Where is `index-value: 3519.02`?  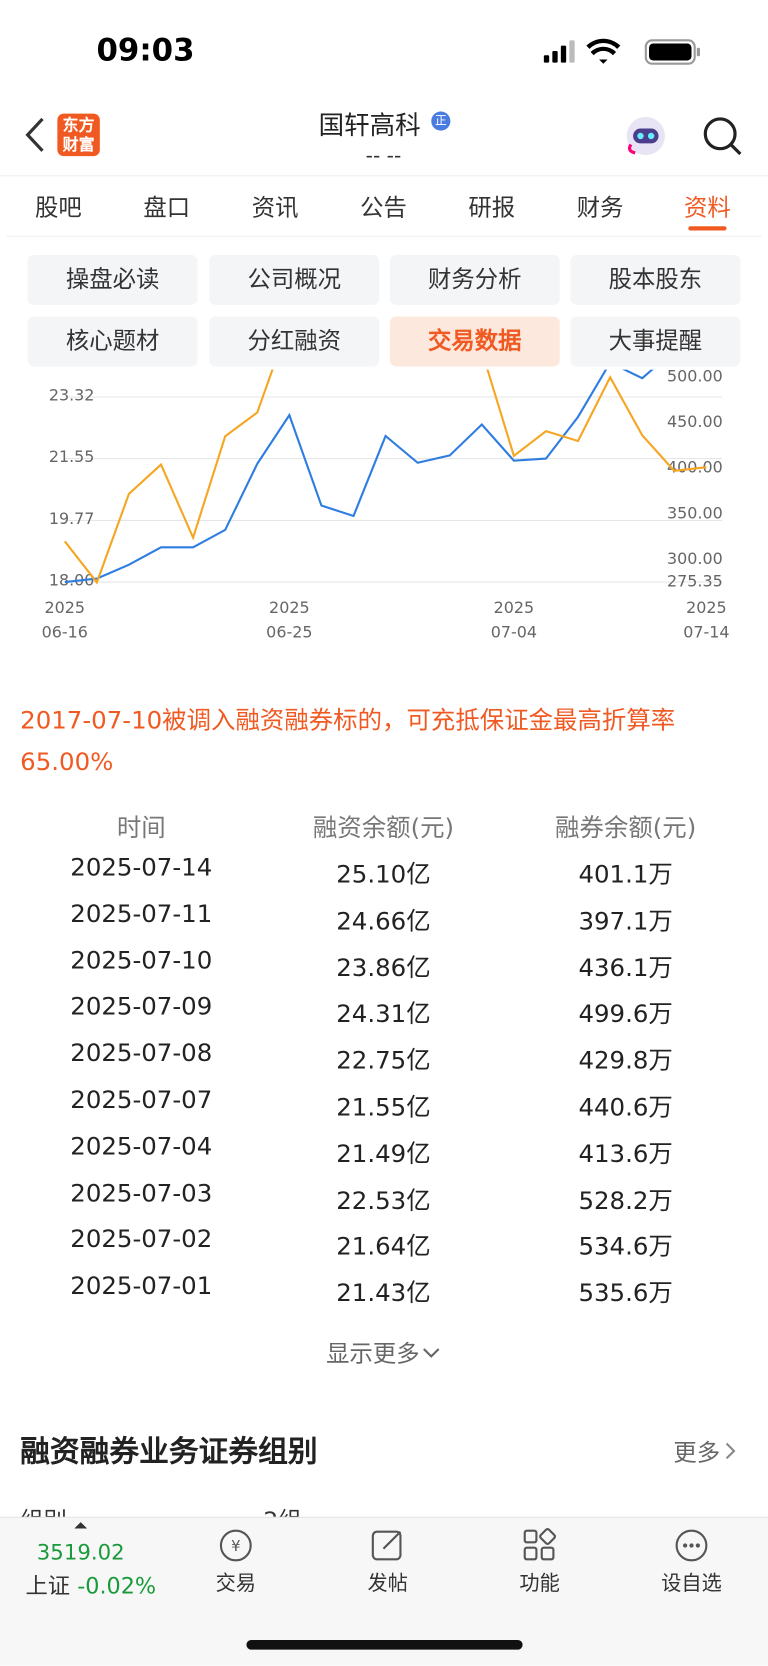 index-value: 3519.02 is located at coordinates (80, 1552).